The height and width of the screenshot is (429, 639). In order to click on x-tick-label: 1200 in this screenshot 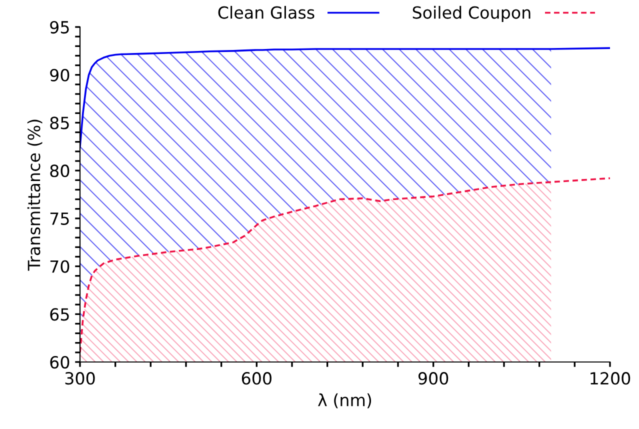, I will do `click(610, 378)`.